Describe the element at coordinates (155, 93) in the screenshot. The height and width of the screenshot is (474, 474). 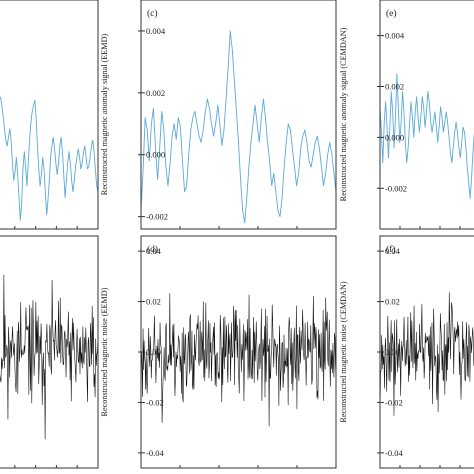
I see `y-tick-label-c: 0.002` at that location.